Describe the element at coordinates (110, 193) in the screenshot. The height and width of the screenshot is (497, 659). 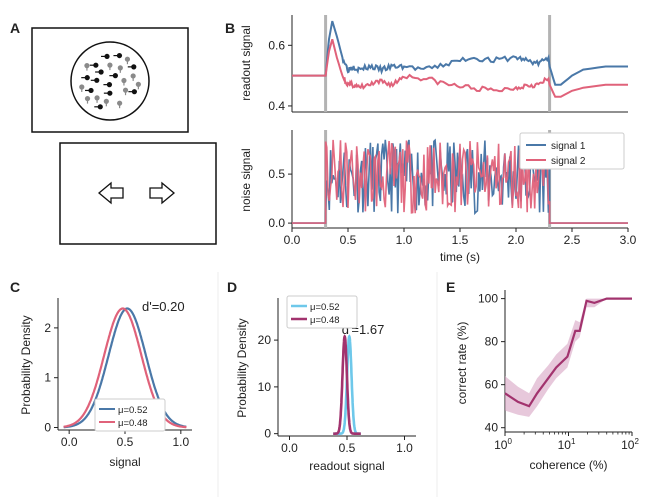
I see `left-arrow-icon` at that location.